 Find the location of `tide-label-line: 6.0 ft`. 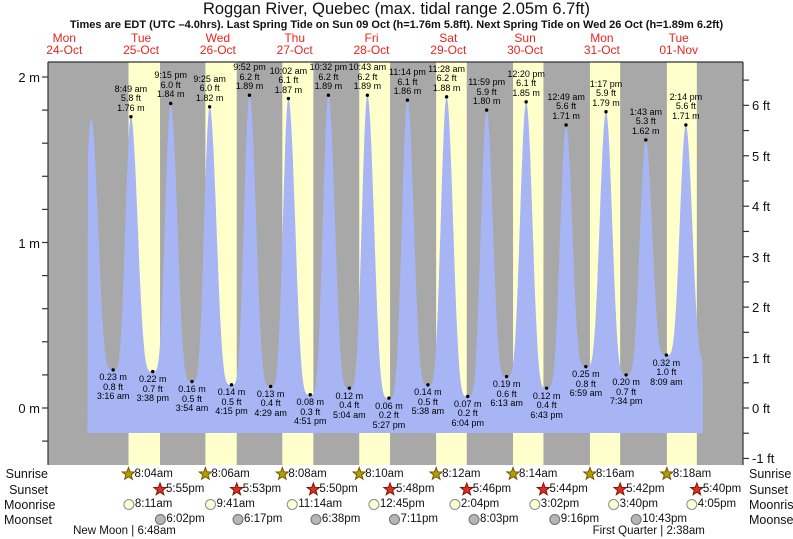

tide-label-line: 6.0 ft is located at coordinates (209, 88).